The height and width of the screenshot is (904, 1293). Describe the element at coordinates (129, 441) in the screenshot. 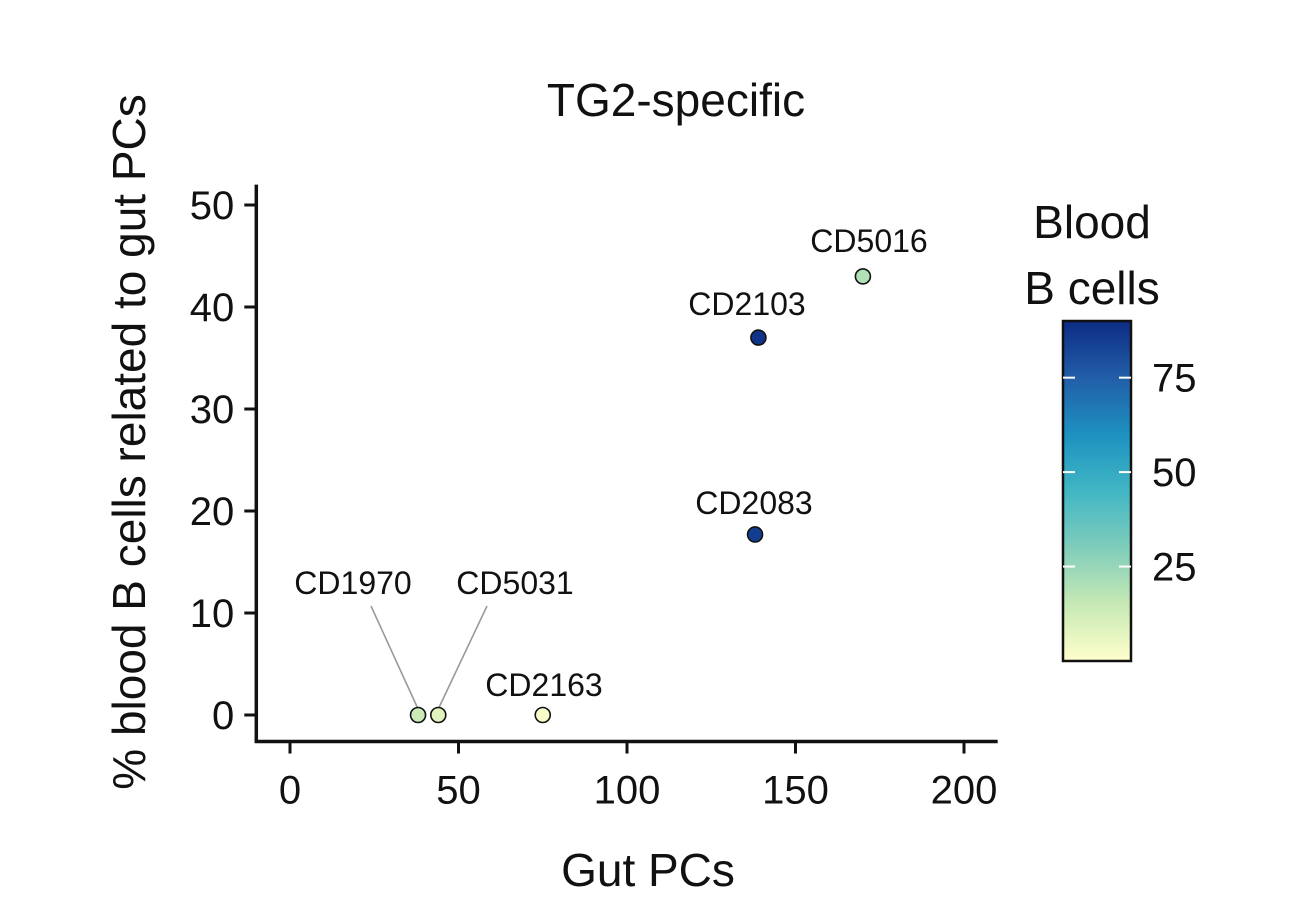

I see `y-axis-title: % blood B cells related to gut PCs` at that location.